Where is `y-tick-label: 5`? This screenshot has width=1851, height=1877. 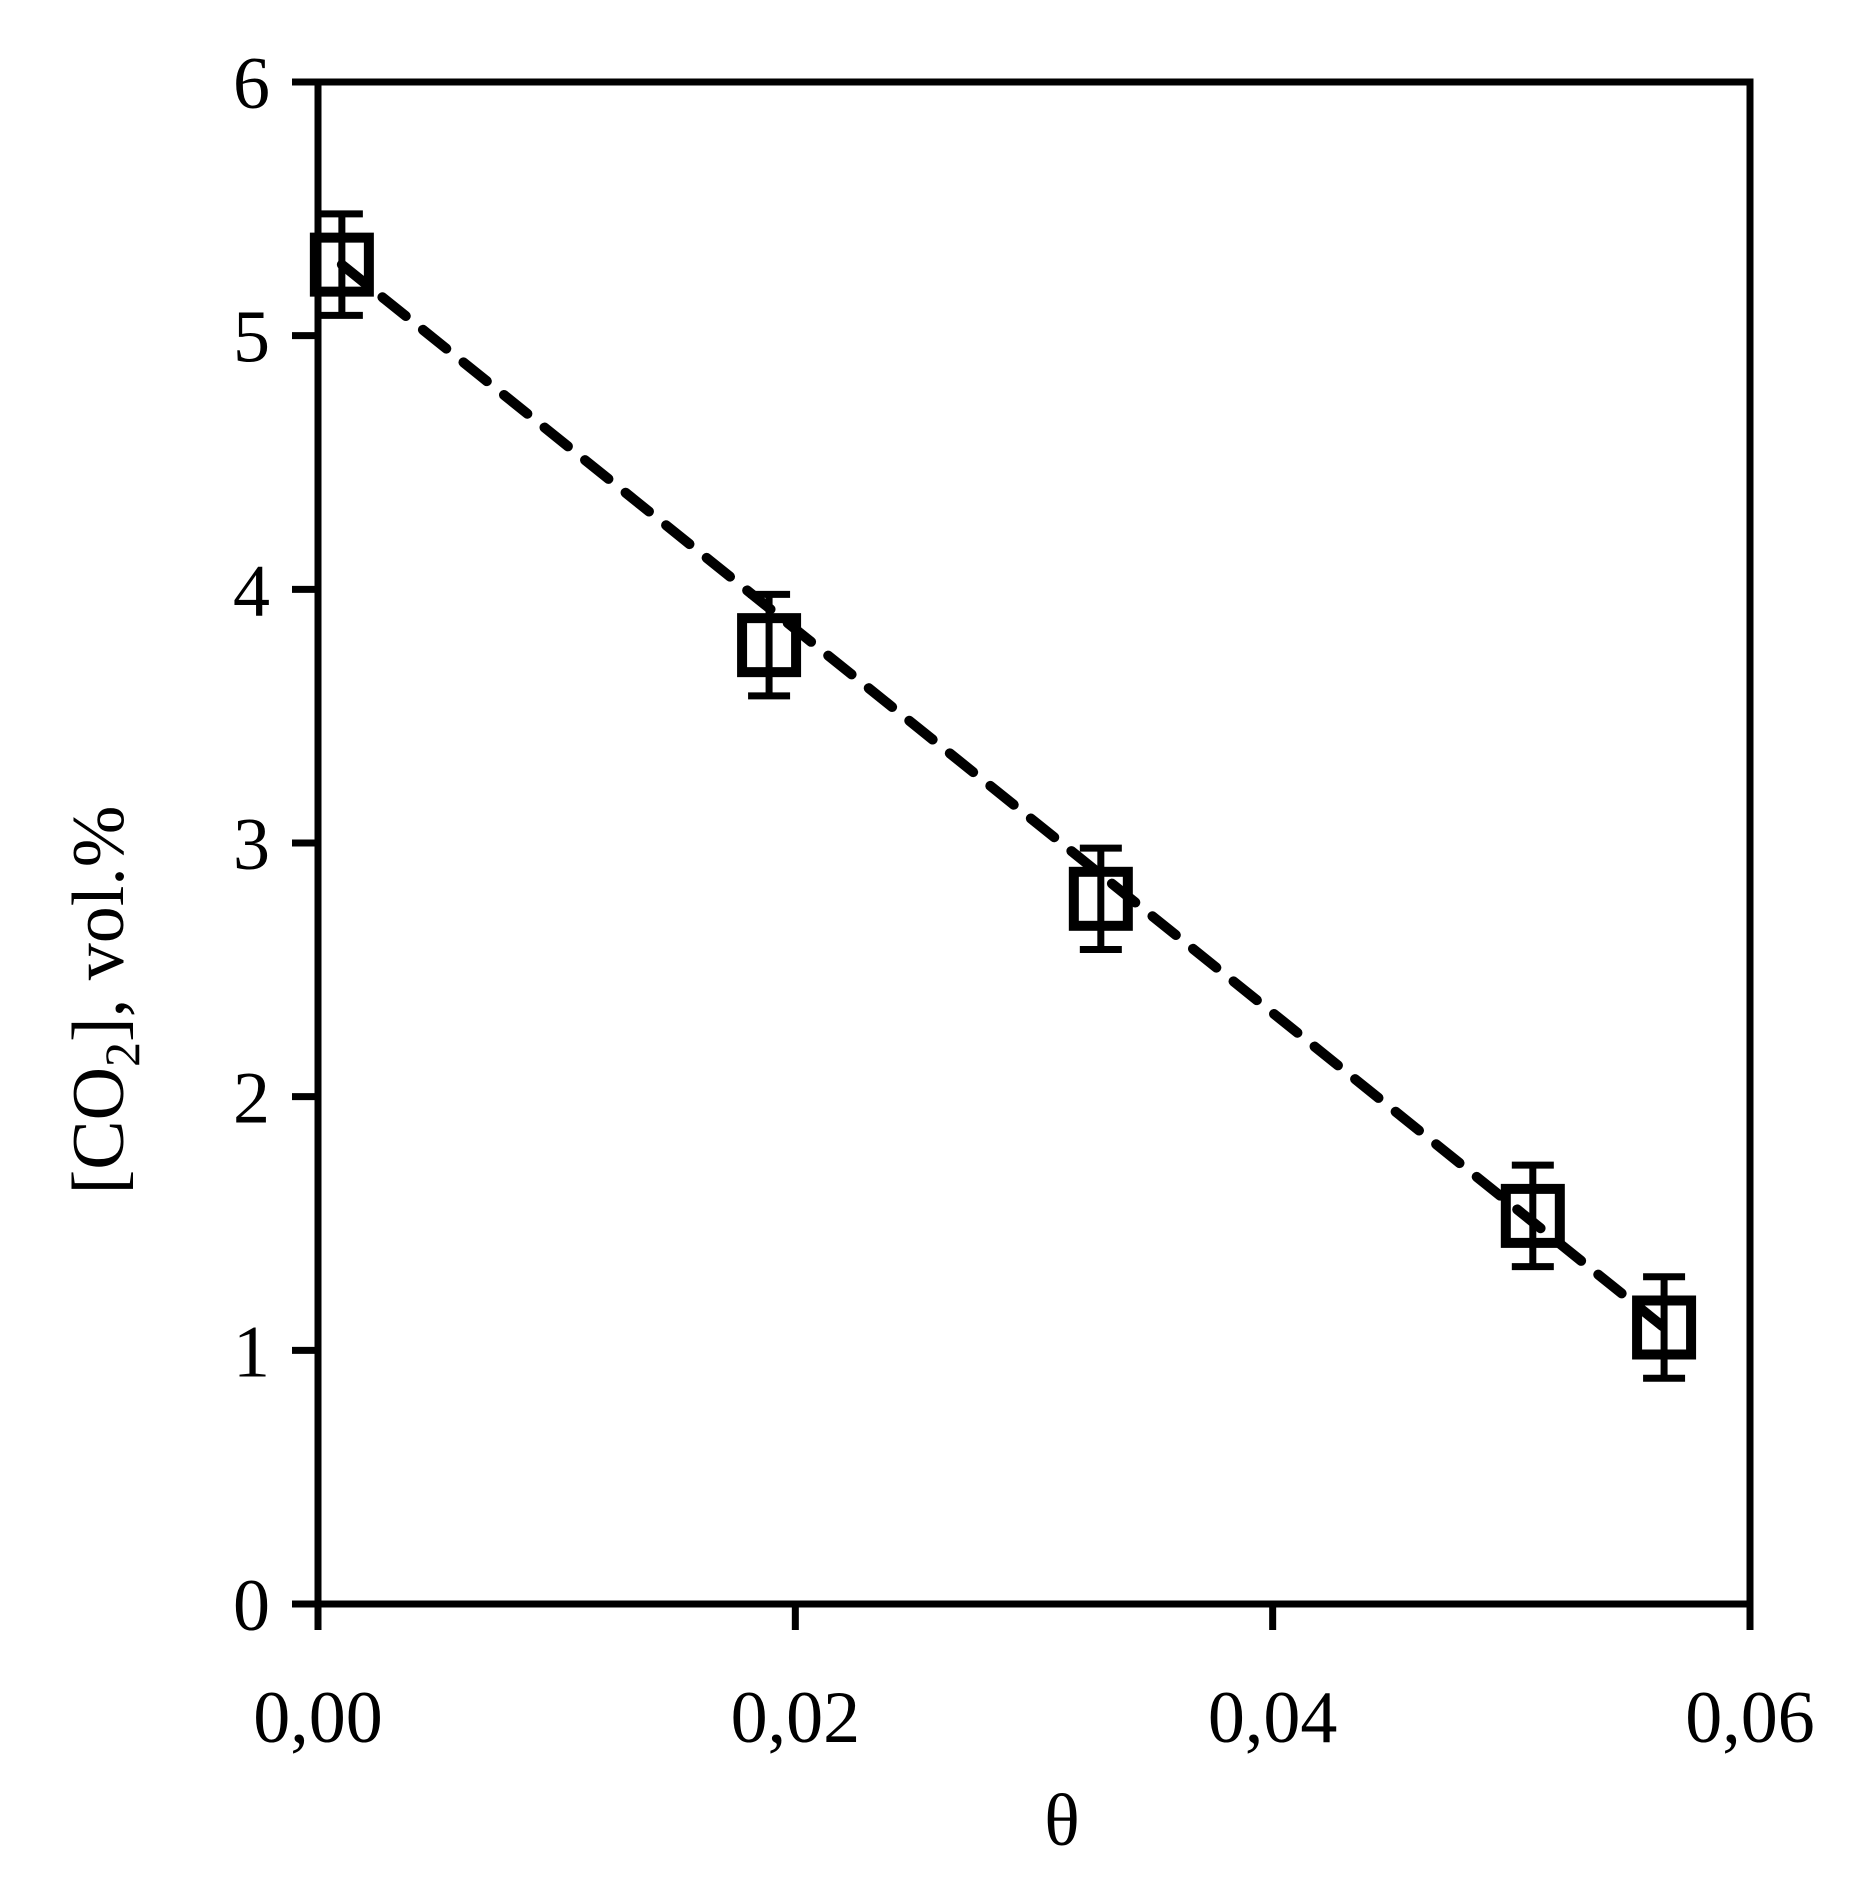 y-tick-label: 5 is located at coordinates (251, 338).